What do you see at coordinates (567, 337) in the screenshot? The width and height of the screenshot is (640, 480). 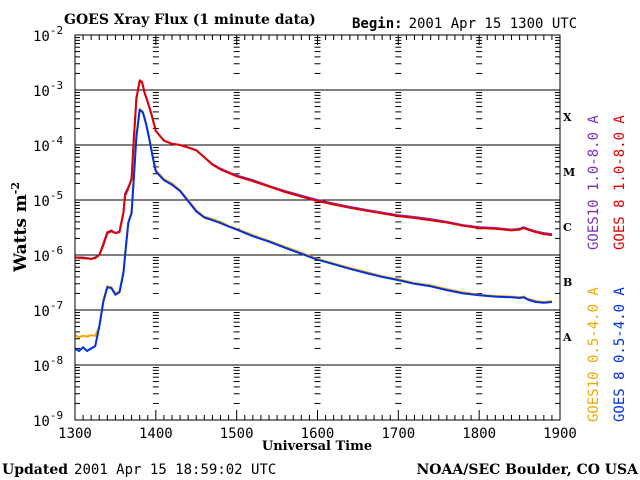 I see `flare-class-a: A` at bounding box center [567, 337].